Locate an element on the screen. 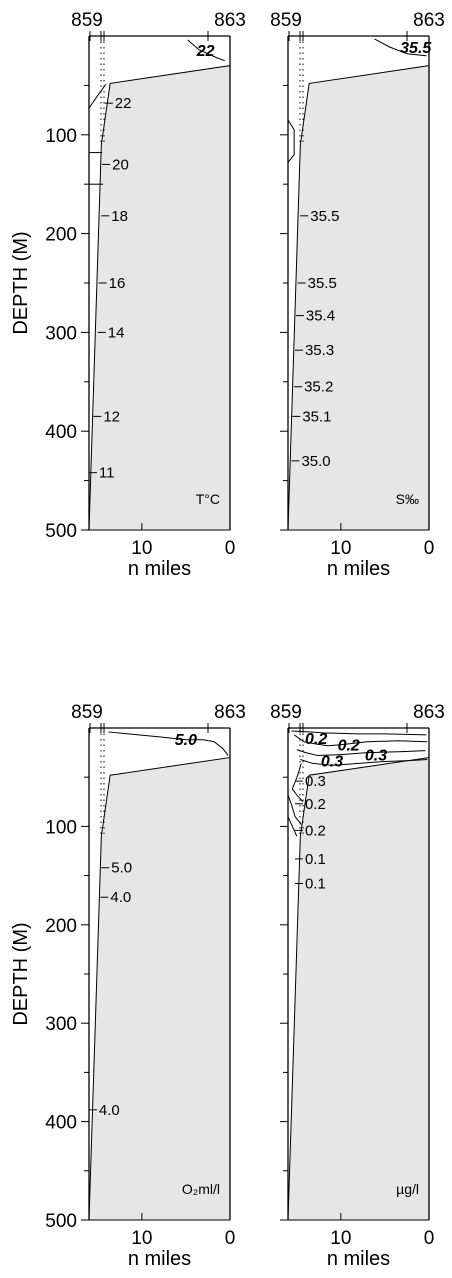 The image size is (452, 1278). unit-label: S‰ is located at coordinates (407, 499).